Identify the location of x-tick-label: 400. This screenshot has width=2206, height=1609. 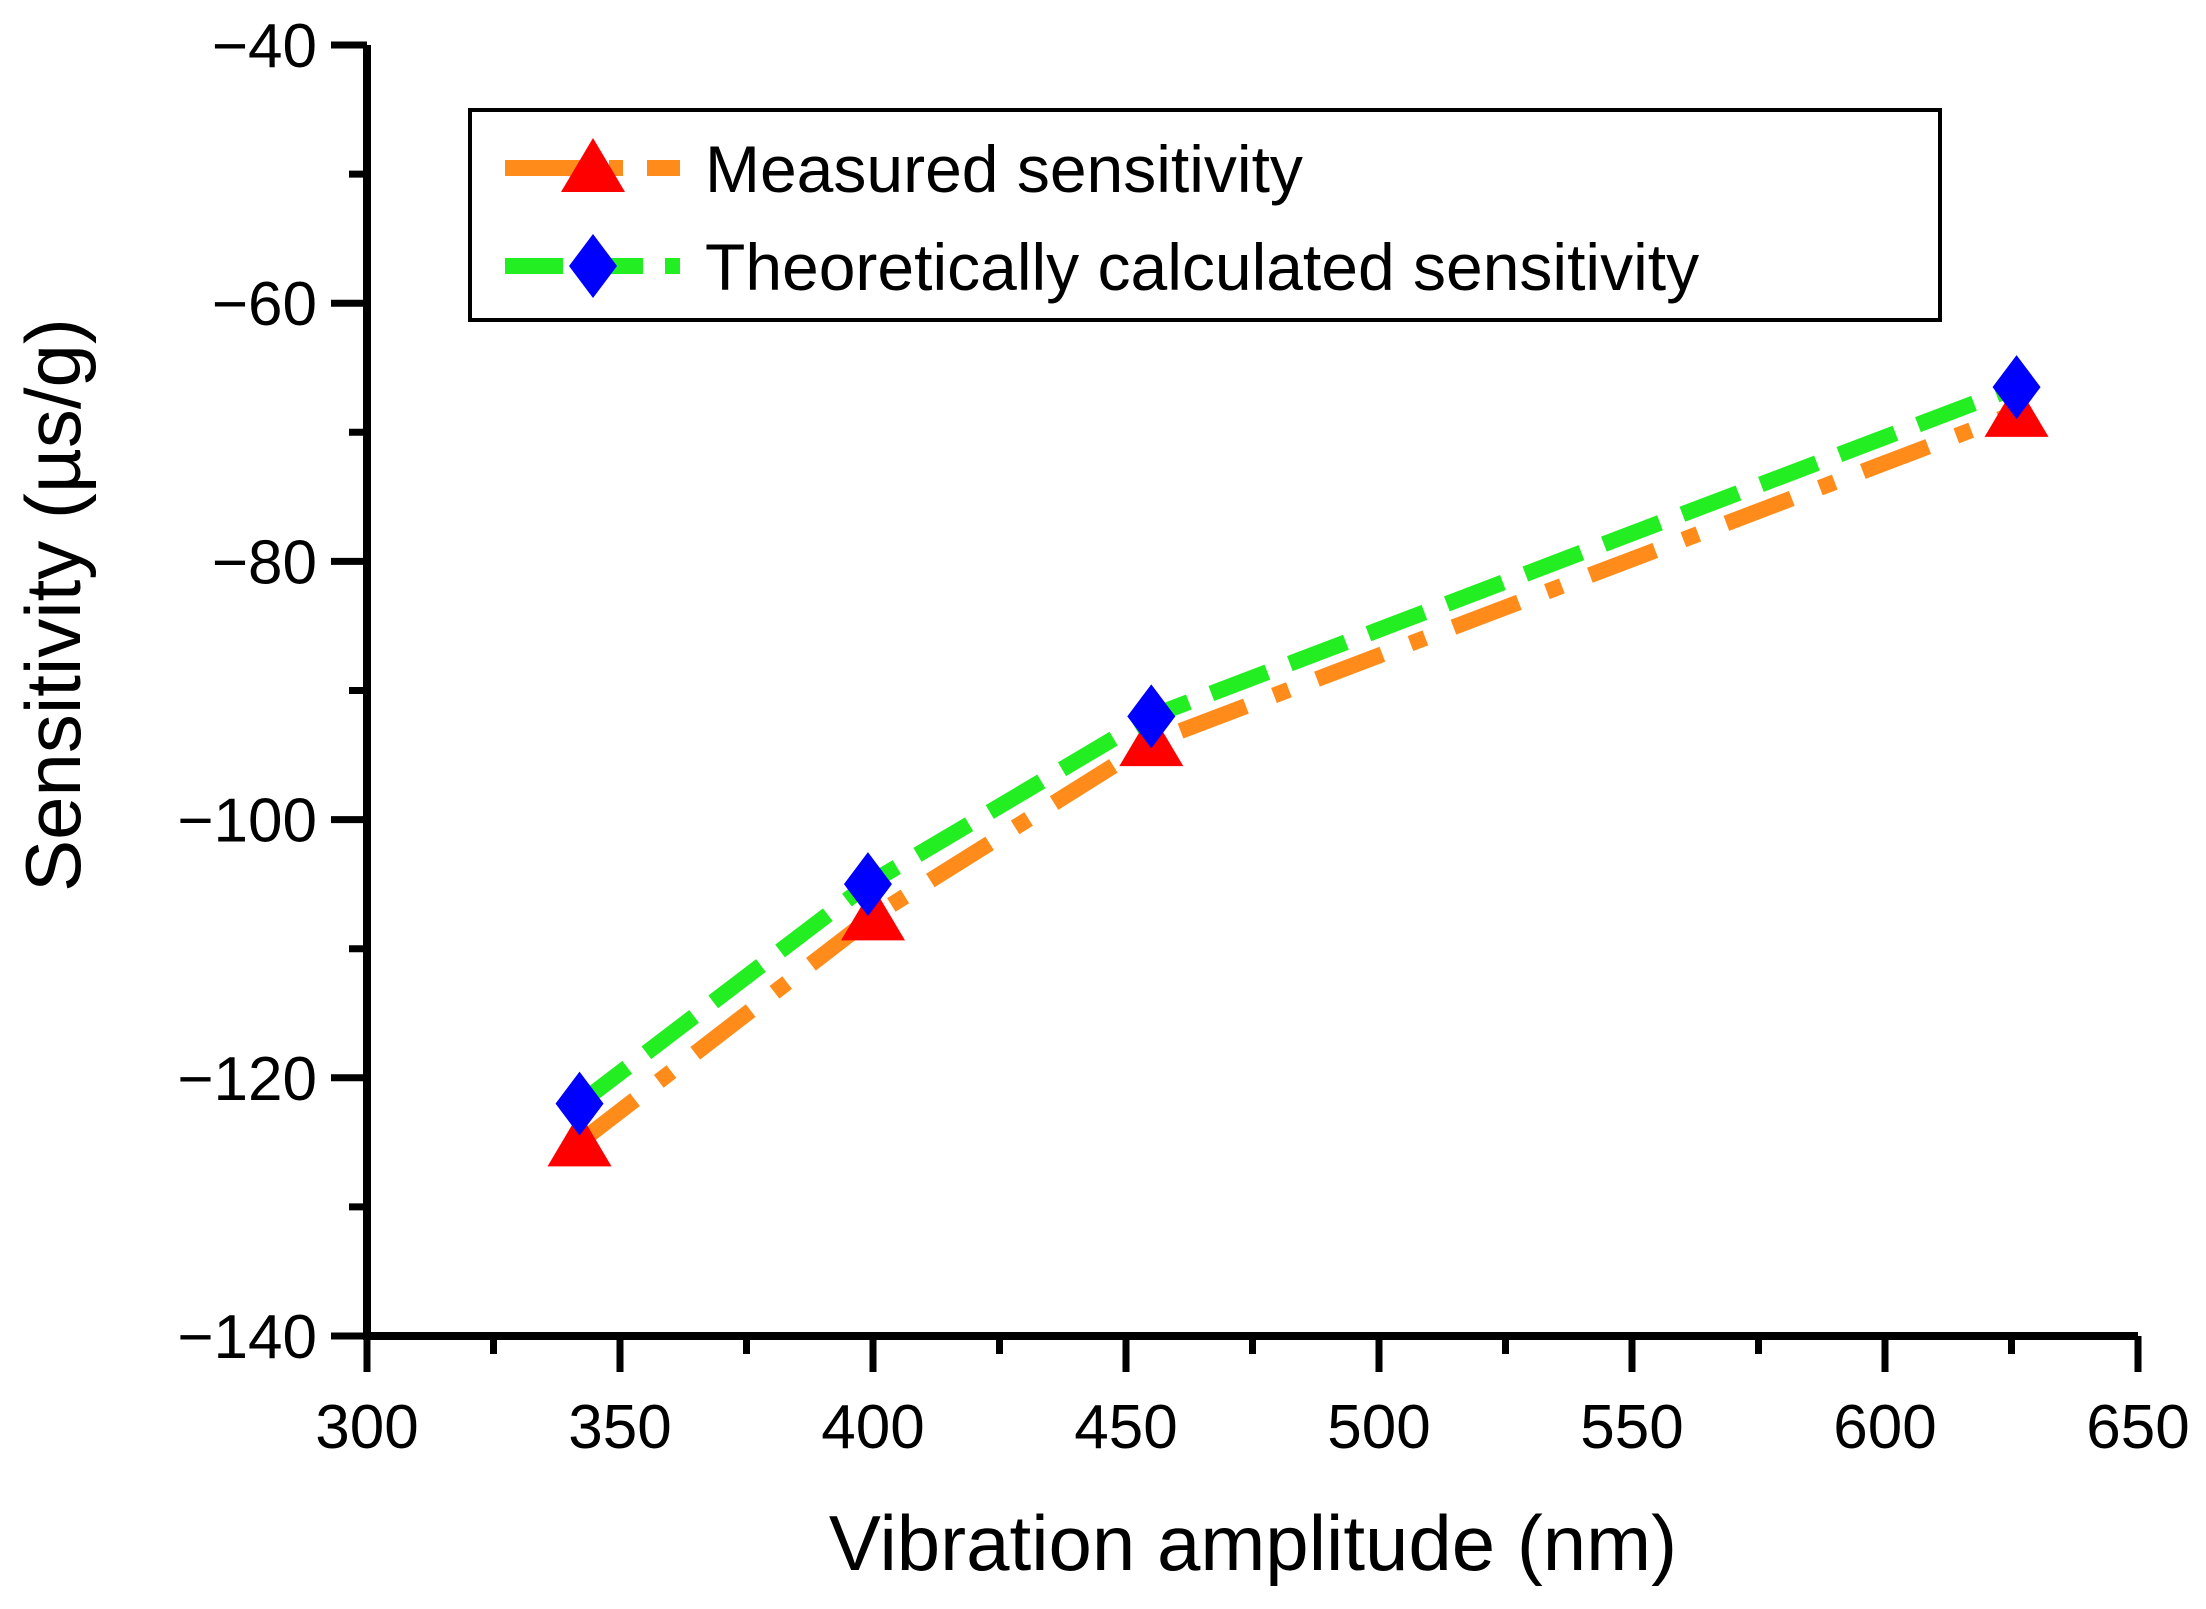
(872, 1427).